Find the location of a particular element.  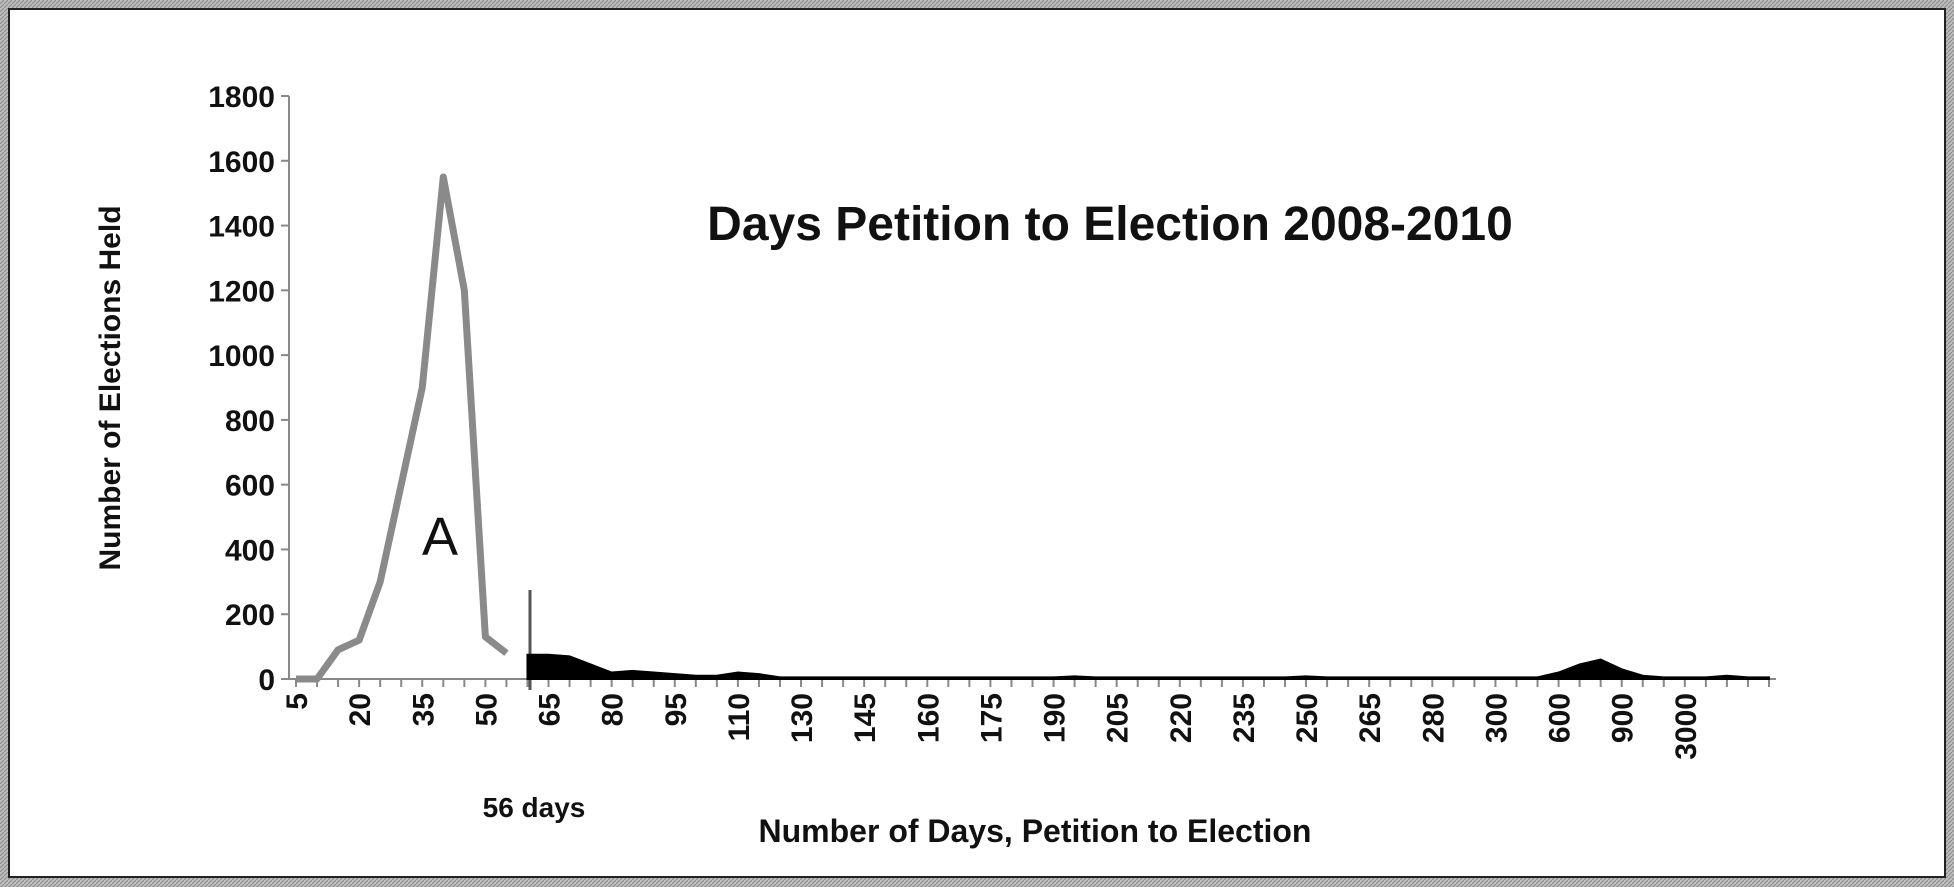

y-axis-label: Number of Elections Held is located at coordinates (110, 387).